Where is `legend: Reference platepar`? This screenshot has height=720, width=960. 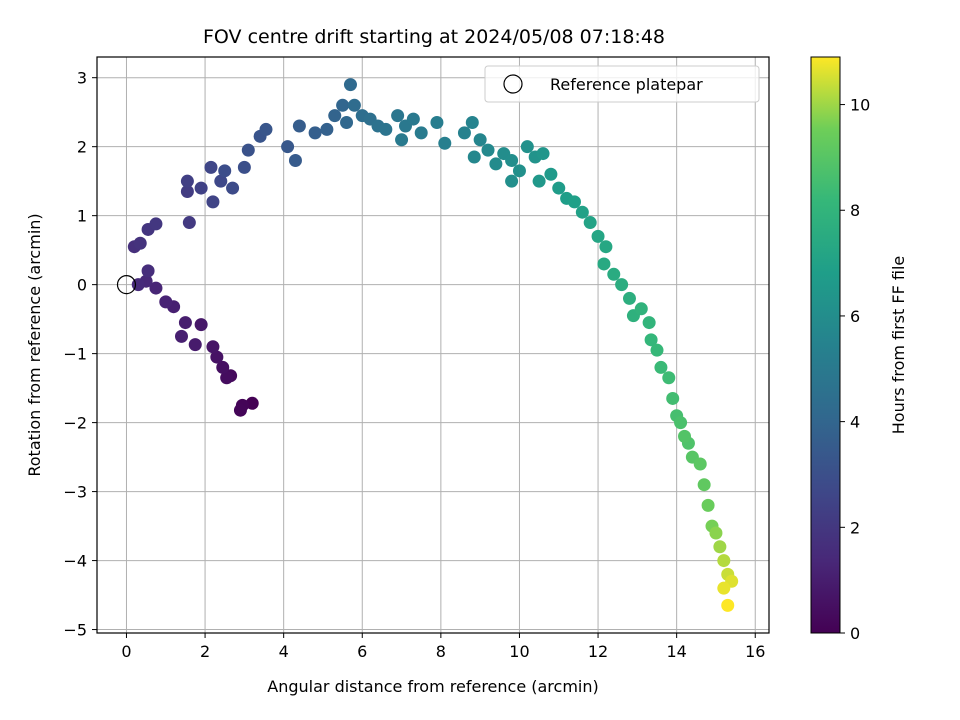
legend: Reference platepar is located at coordinates (622, 84).